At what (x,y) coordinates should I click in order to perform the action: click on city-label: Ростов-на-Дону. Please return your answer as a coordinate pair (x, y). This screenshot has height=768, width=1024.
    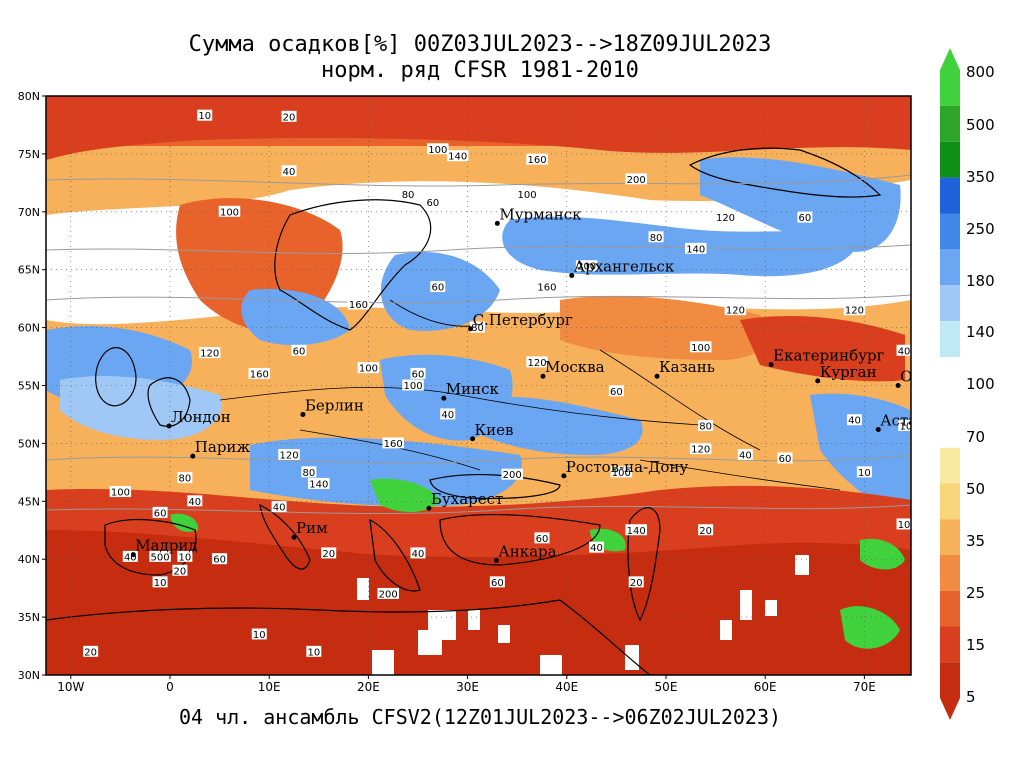
    Looking at the image, I should click on (627, 467).